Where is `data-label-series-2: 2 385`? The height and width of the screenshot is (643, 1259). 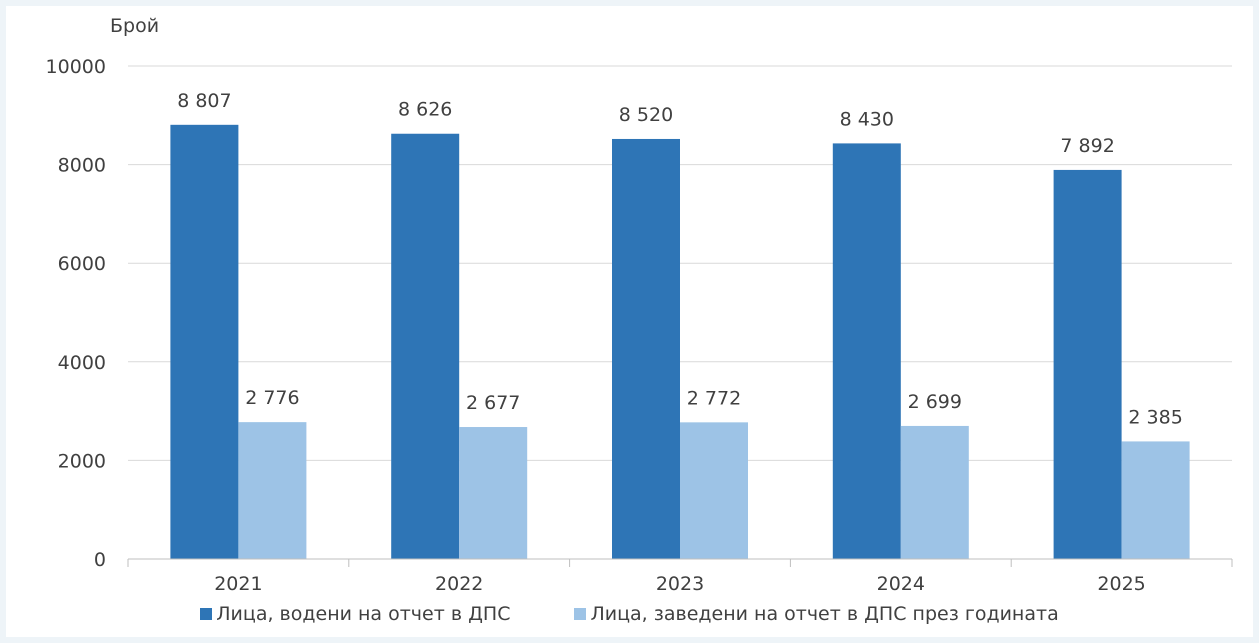 data-label-series-2: 2 385 is located at coordinates (1155, 417).